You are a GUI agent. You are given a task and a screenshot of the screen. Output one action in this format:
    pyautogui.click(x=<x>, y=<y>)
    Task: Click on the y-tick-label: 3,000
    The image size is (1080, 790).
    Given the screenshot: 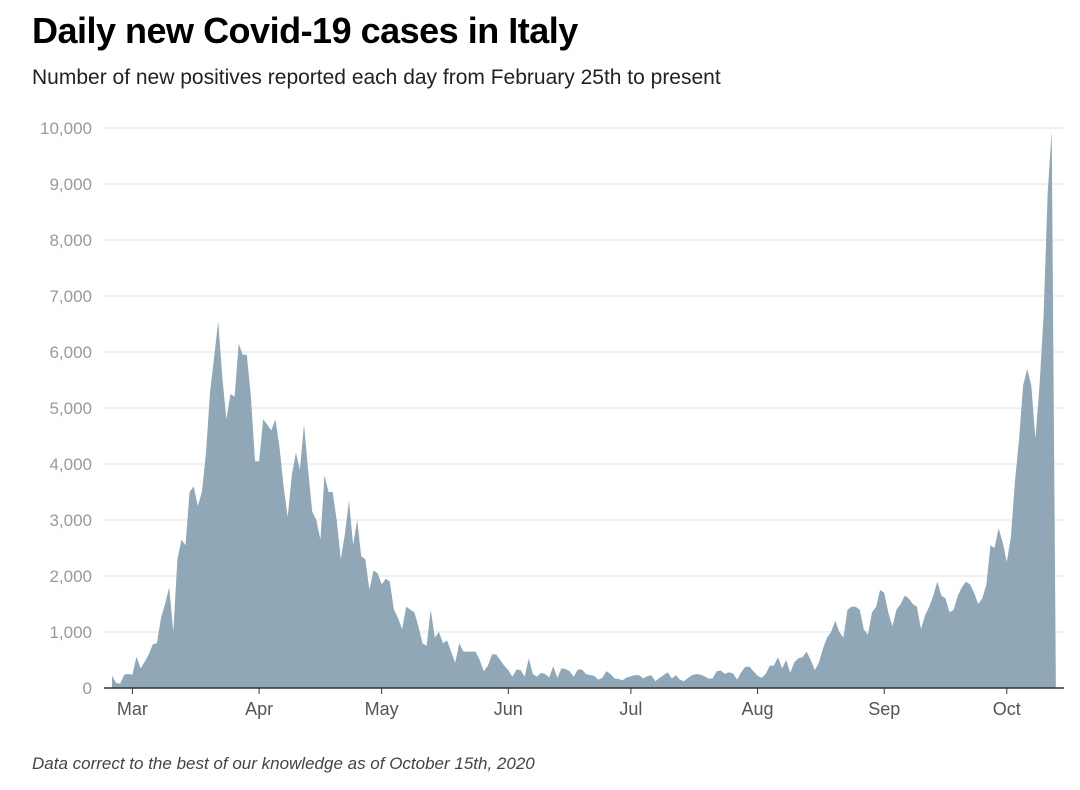 What is the action you would take?
    pyautogui.click(x=70, y=520)
    